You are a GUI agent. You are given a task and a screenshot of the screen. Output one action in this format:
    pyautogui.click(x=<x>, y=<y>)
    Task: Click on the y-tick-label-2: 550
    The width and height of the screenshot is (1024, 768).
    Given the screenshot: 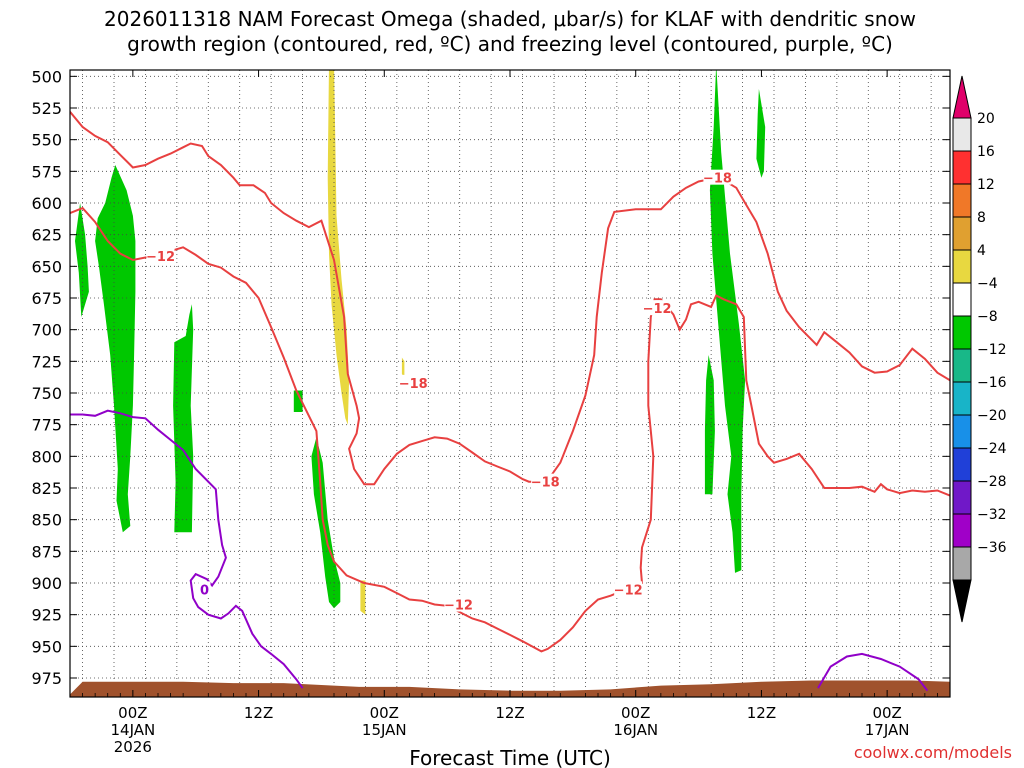 What is the action you would take?
    pyautogui.click(x=46, y=140)
    